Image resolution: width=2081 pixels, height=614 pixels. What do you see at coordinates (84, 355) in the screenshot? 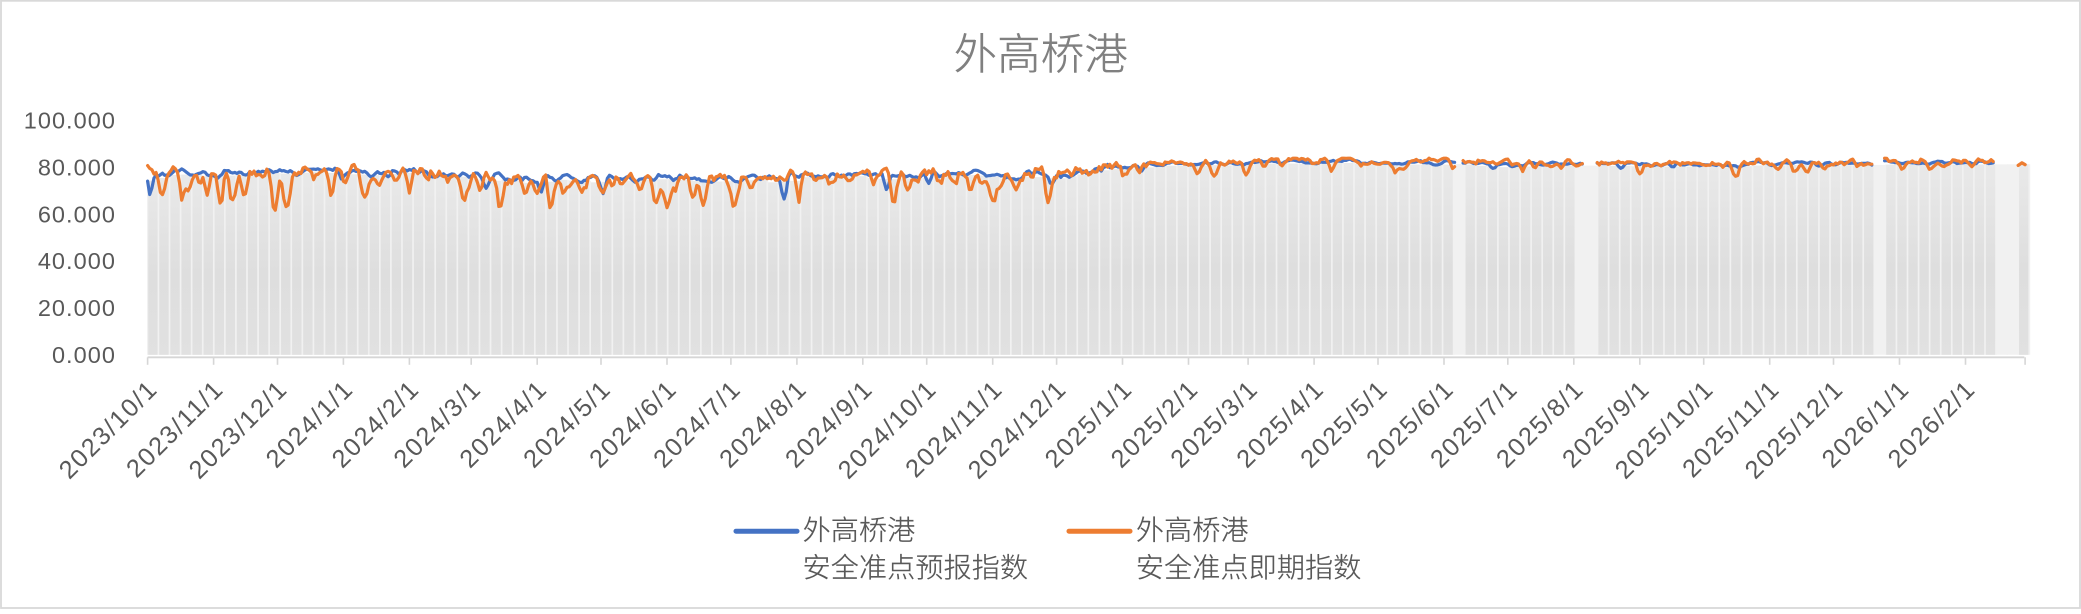
I see `svg-text: 0.000` at bounding box center [84, 355].